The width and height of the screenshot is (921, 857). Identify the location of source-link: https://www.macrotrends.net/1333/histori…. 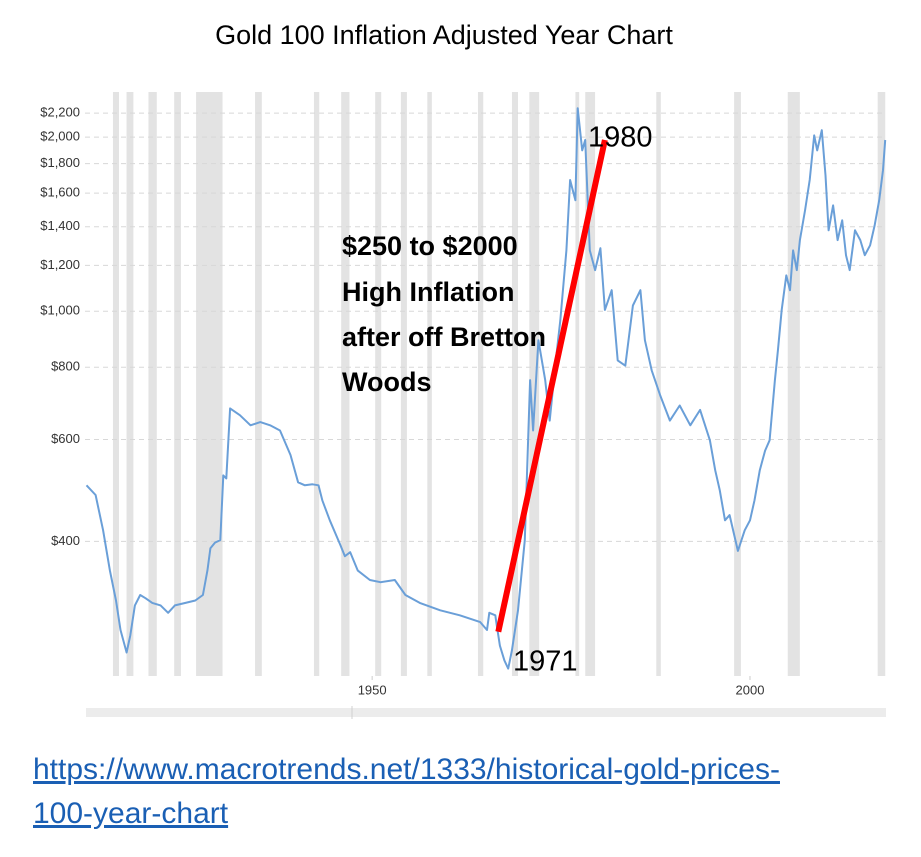
(406, 791).